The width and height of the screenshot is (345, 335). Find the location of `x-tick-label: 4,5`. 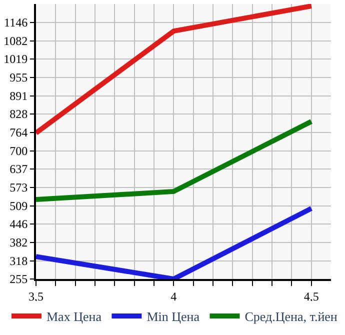

x-tick-label: 4,5 is located at coordinates (311, 296).